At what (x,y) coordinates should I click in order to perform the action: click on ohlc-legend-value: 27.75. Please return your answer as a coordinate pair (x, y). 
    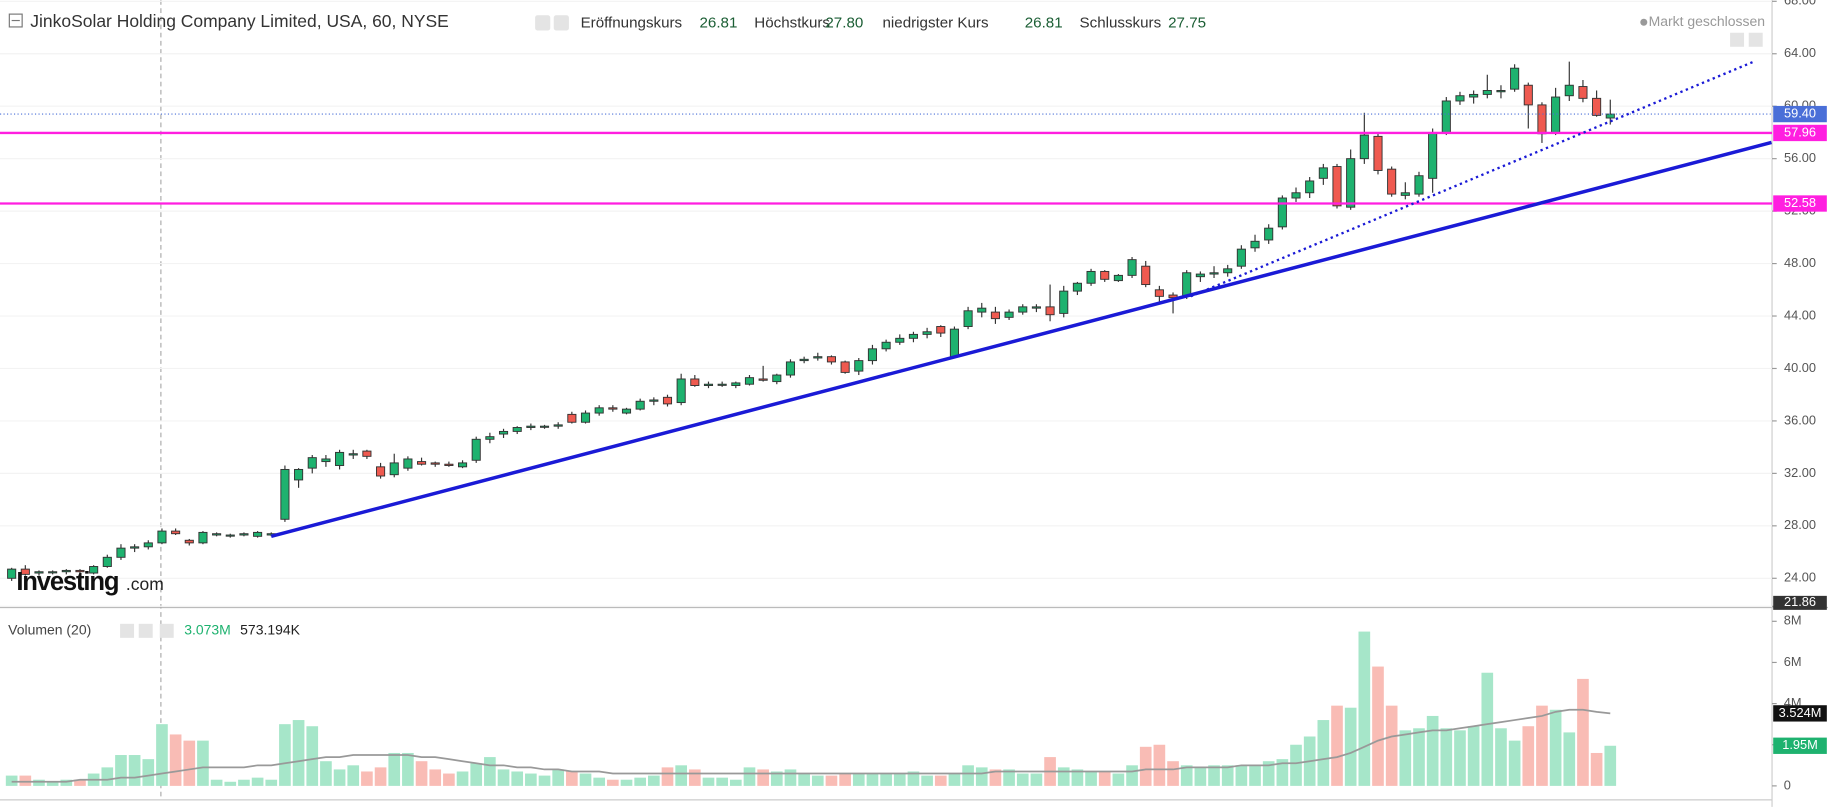
    Looking at the image, I should click on (1187, 22).